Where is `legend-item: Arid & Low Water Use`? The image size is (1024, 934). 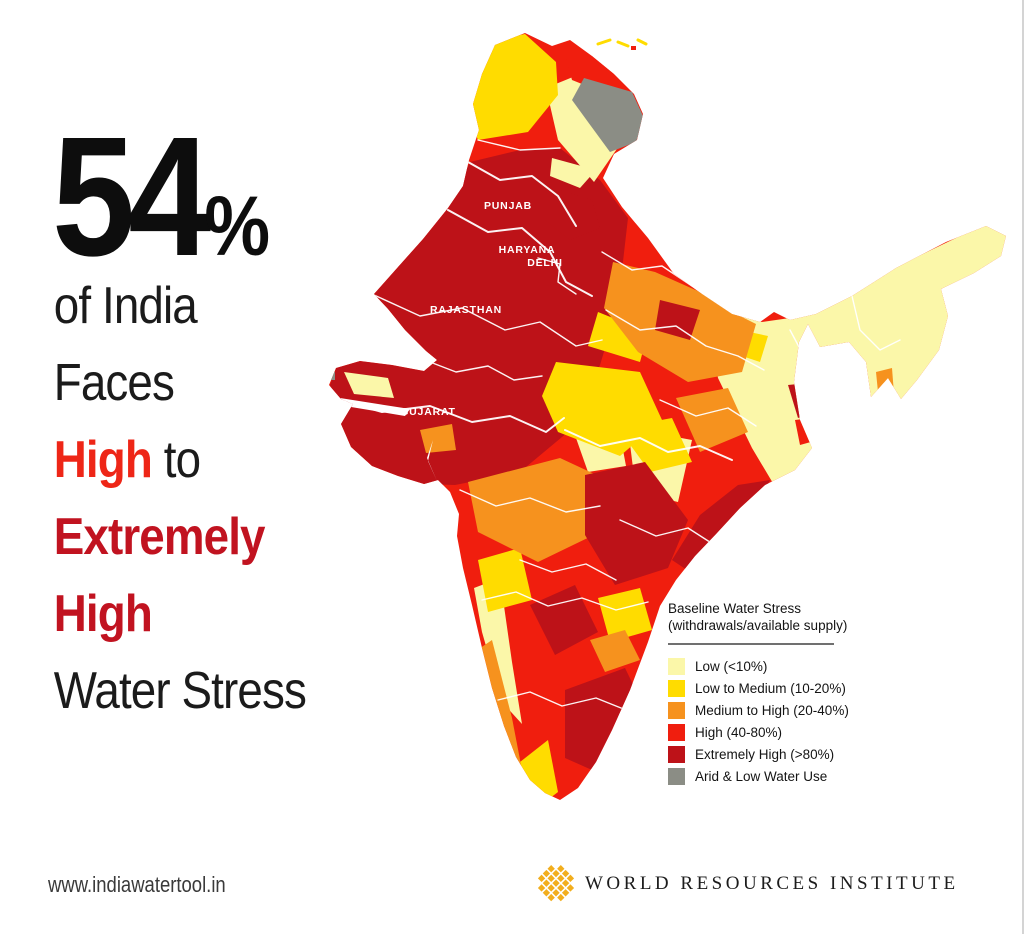 legend-item: Arid & Low Water Use is located at coordinates (798, 776).